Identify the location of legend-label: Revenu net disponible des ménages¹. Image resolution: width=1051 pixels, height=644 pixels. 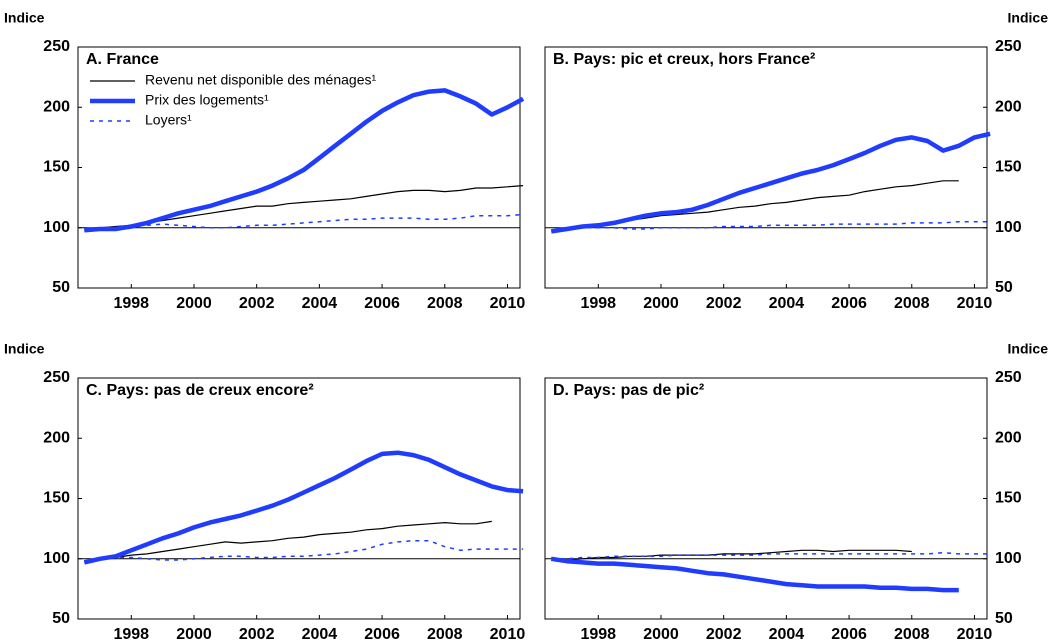
(260, 80).